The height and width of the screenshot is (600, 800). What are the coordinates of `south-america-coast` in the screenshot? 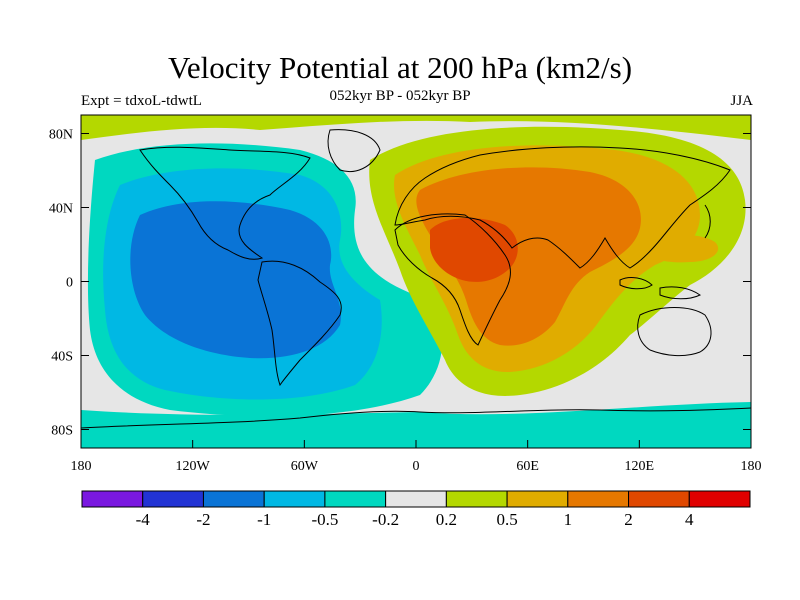 It's located at (299, 323).